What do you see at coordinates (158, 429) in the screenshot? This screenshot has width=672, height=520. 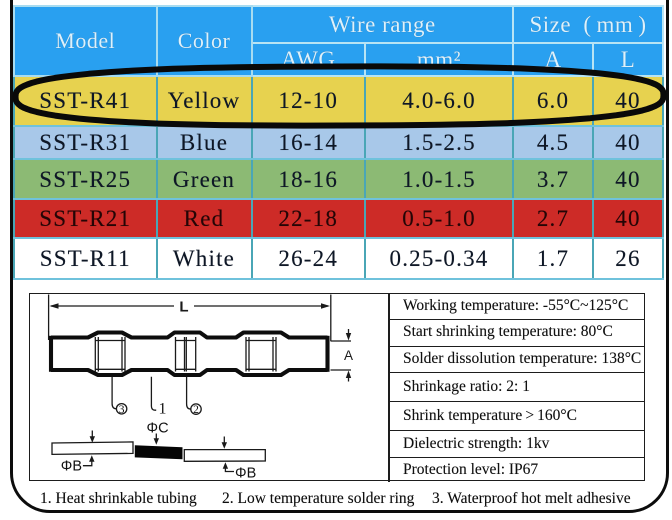 I see `svg-text: ΦC` at bounding box center [158, 429].